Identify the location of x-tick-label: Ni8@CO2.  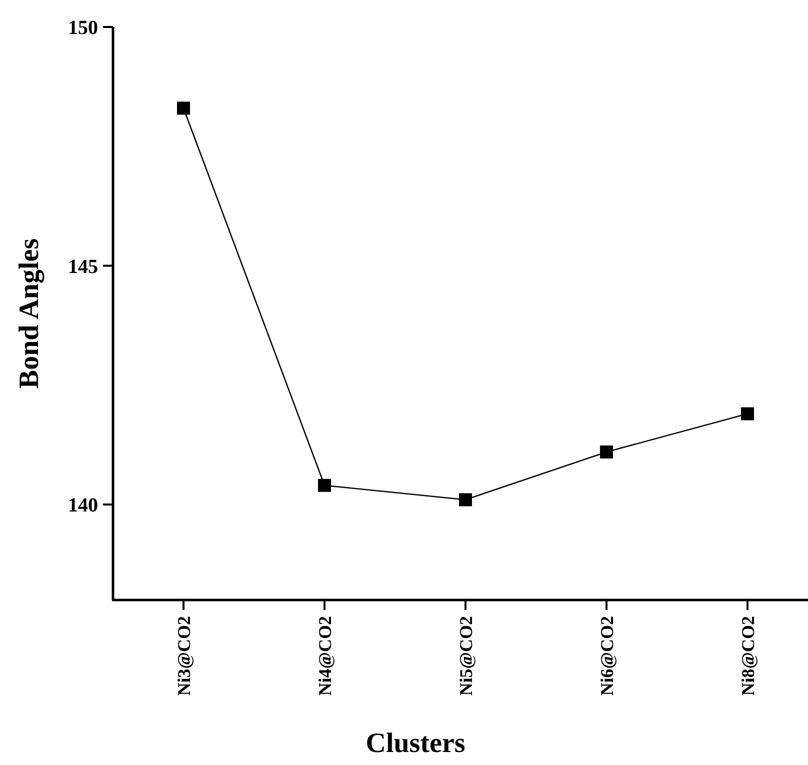
(748, 656).